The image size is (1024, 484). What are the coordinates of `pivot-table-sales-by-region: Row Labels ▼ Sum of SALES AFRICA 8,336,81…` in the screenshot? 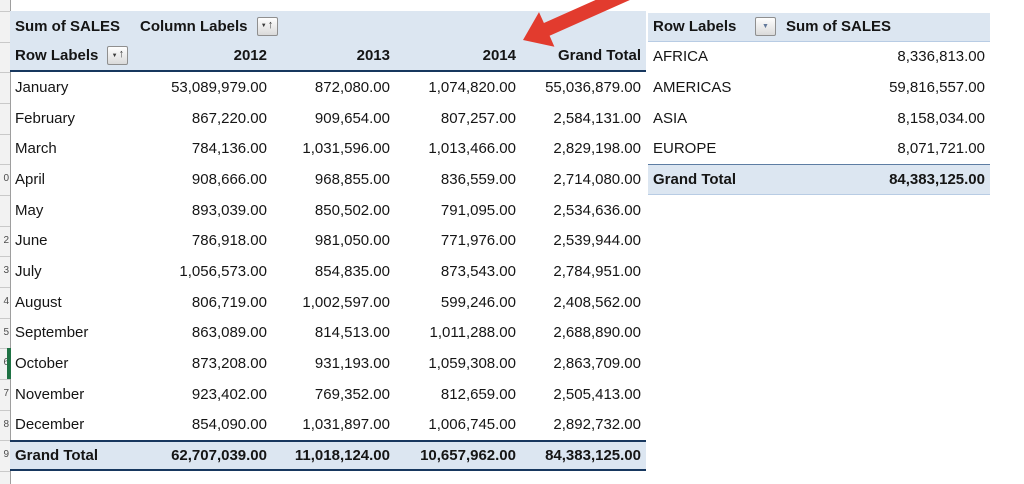 It's located at (819, 104).